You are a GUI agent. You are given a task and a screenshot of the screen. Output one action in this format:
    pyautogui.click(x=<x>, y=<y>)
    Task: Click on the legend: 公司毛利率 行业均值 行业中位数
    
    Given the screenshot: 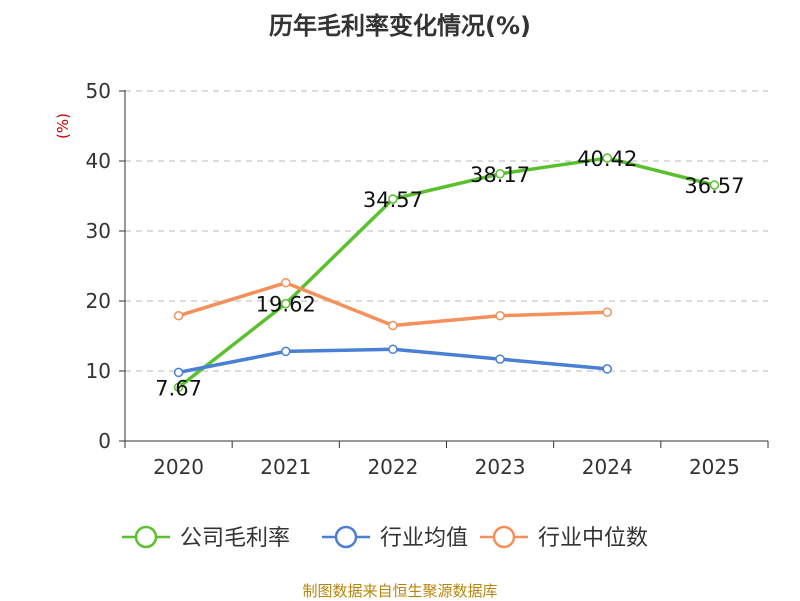 What is the action you would take?
    pyautogui.click(x=385, y=538)
    